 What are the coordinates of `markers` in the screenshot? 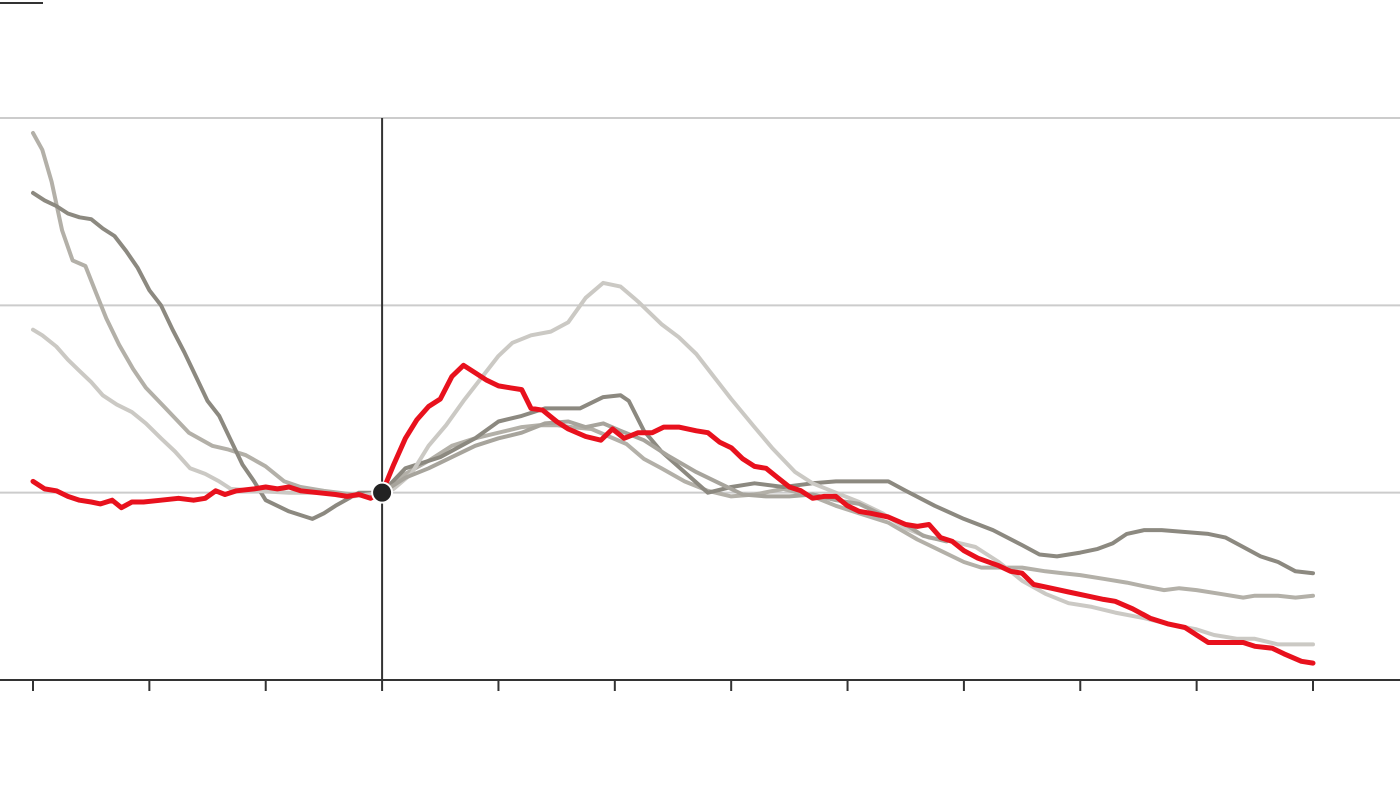 It's located at (382, 492).